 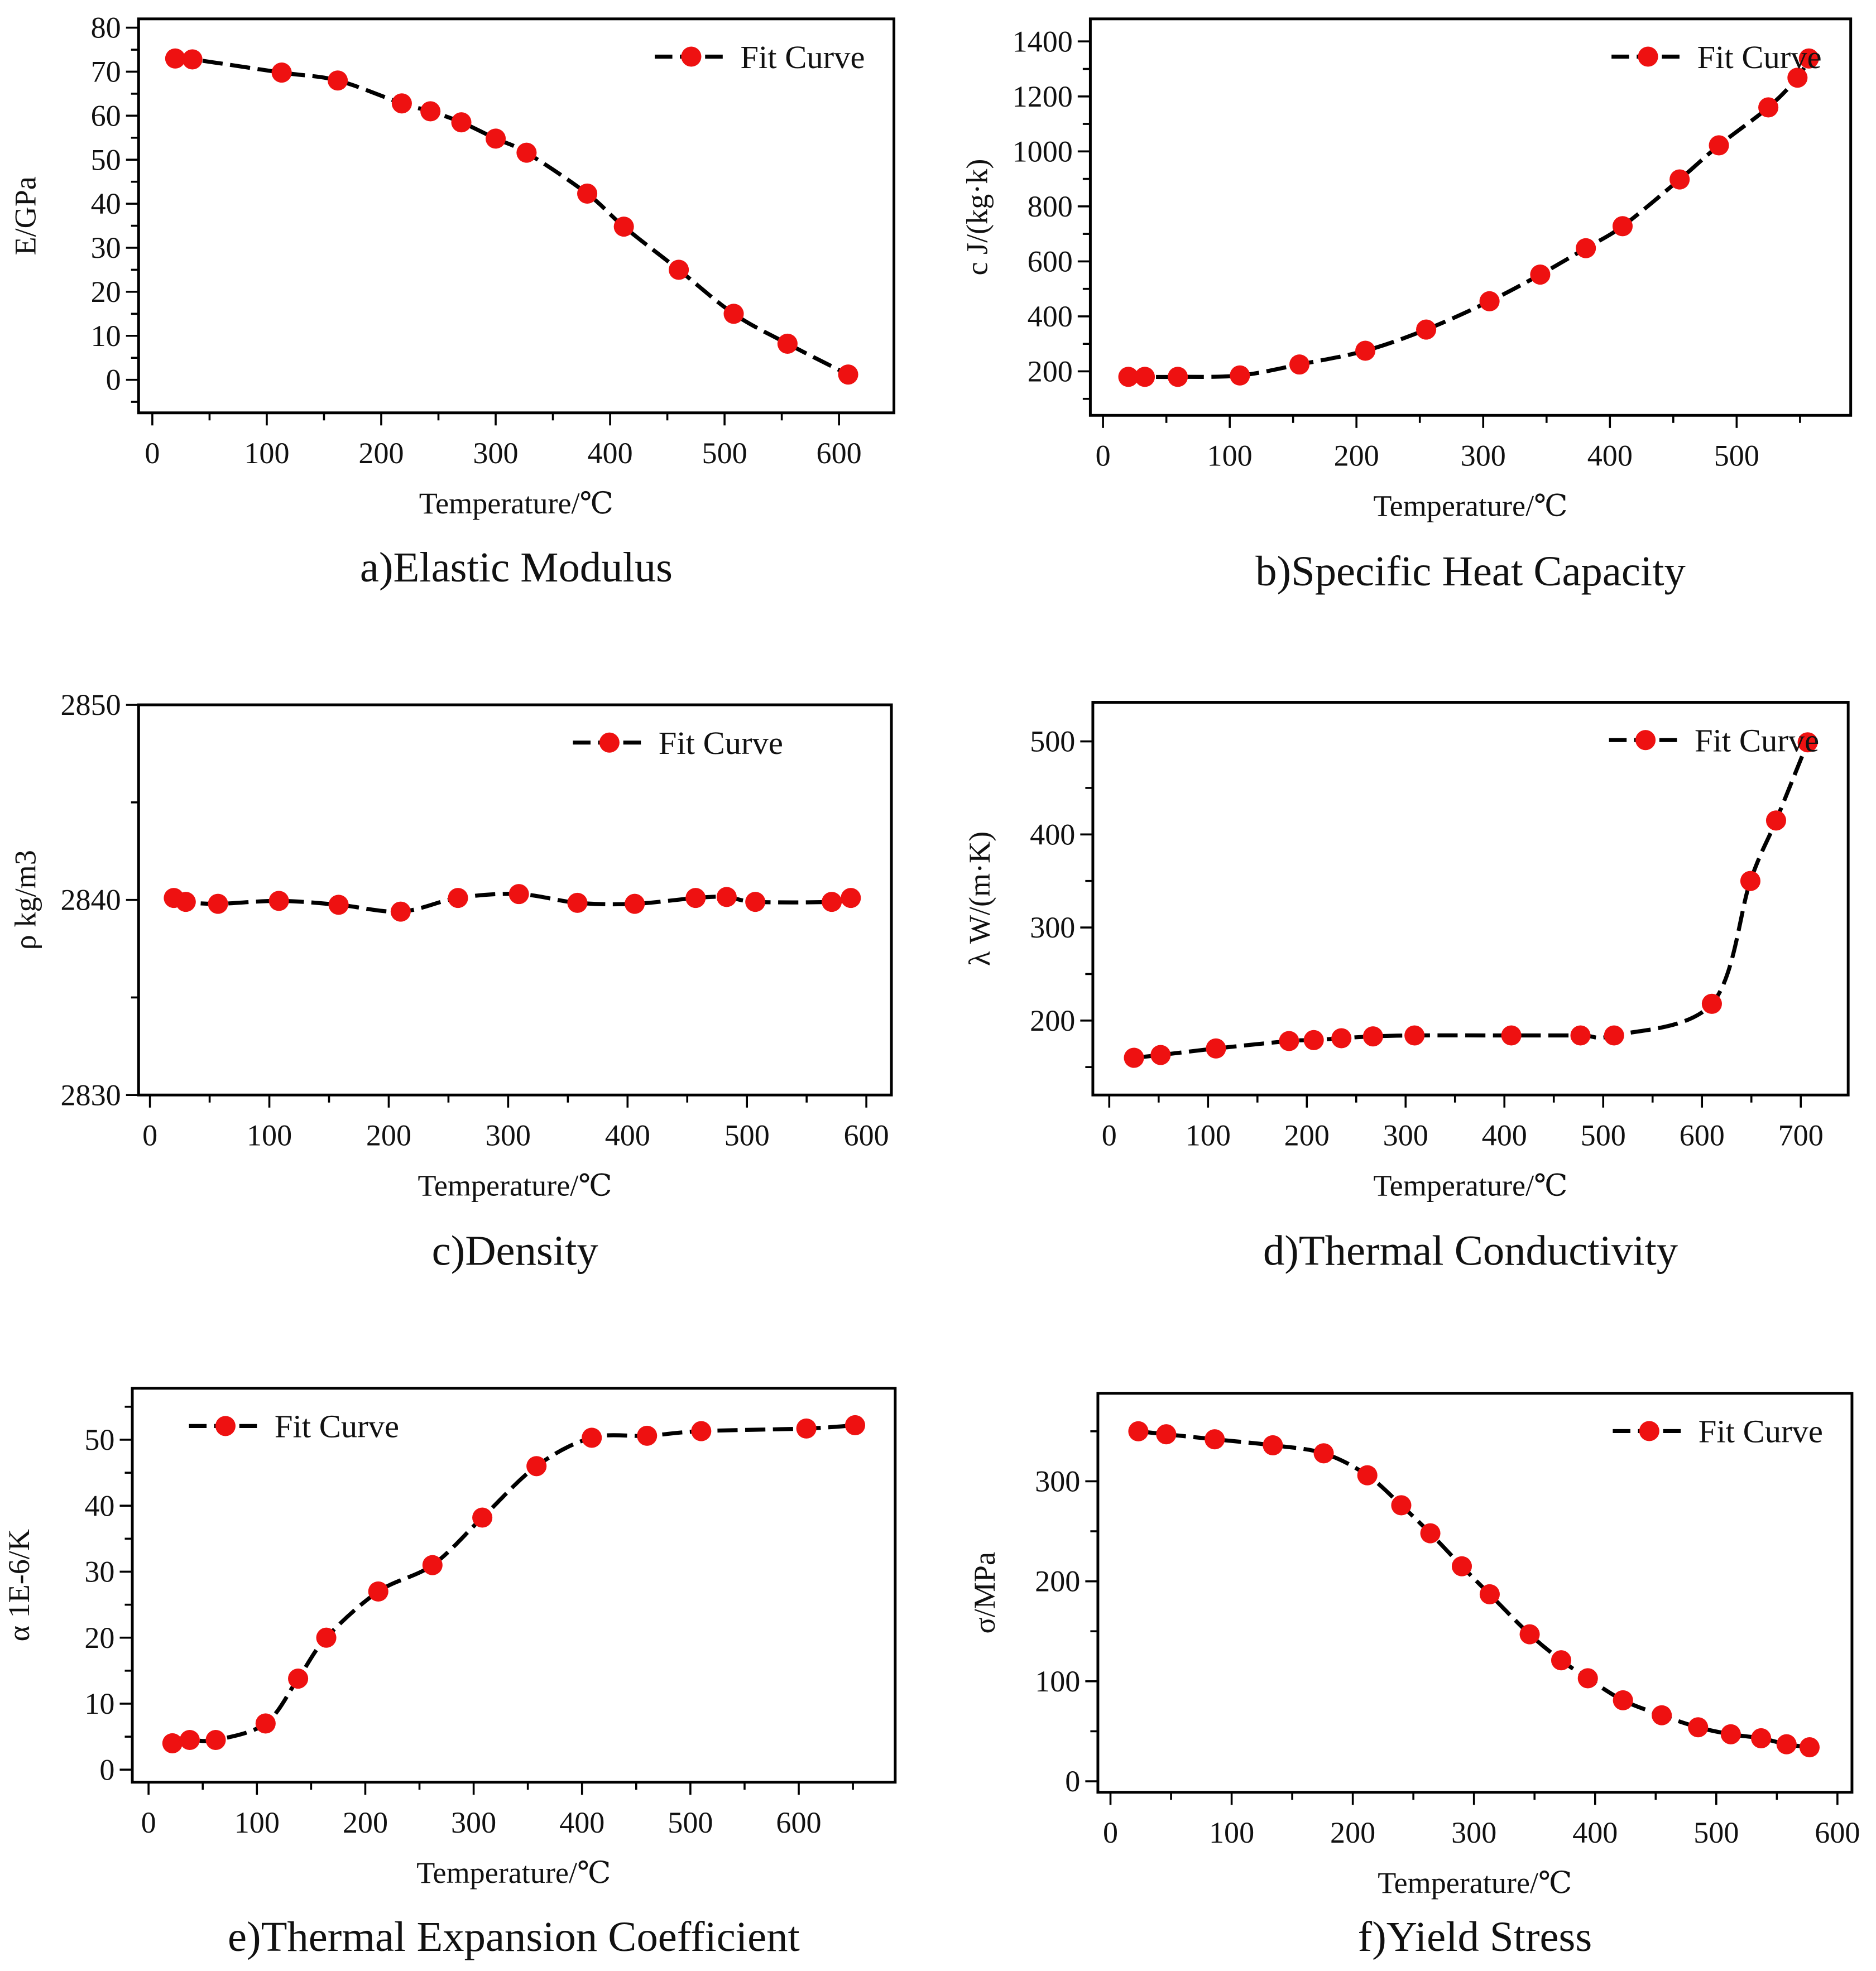 I want to click on x-tick-label: 700, so click(x=1801, y=1135).